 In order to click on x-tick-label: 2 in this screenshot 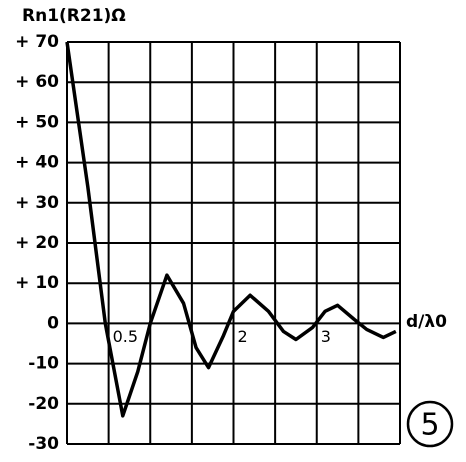, I will do `click(243, 336)`.